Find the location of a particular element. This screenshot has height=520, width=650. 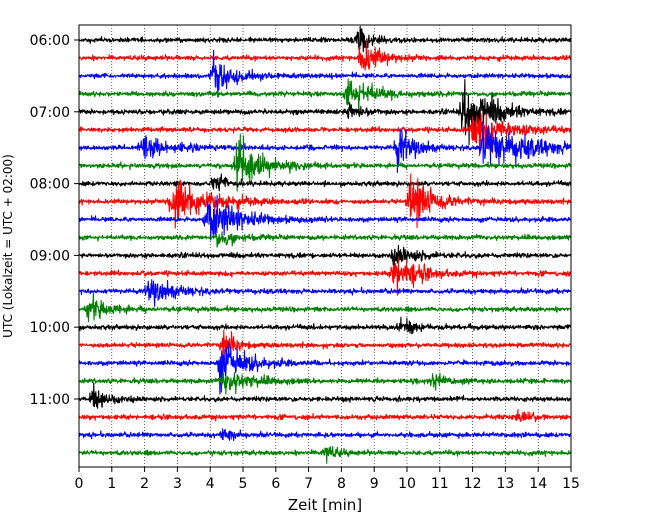

x-tick-label: 3 is located at coordinates (177, 484).